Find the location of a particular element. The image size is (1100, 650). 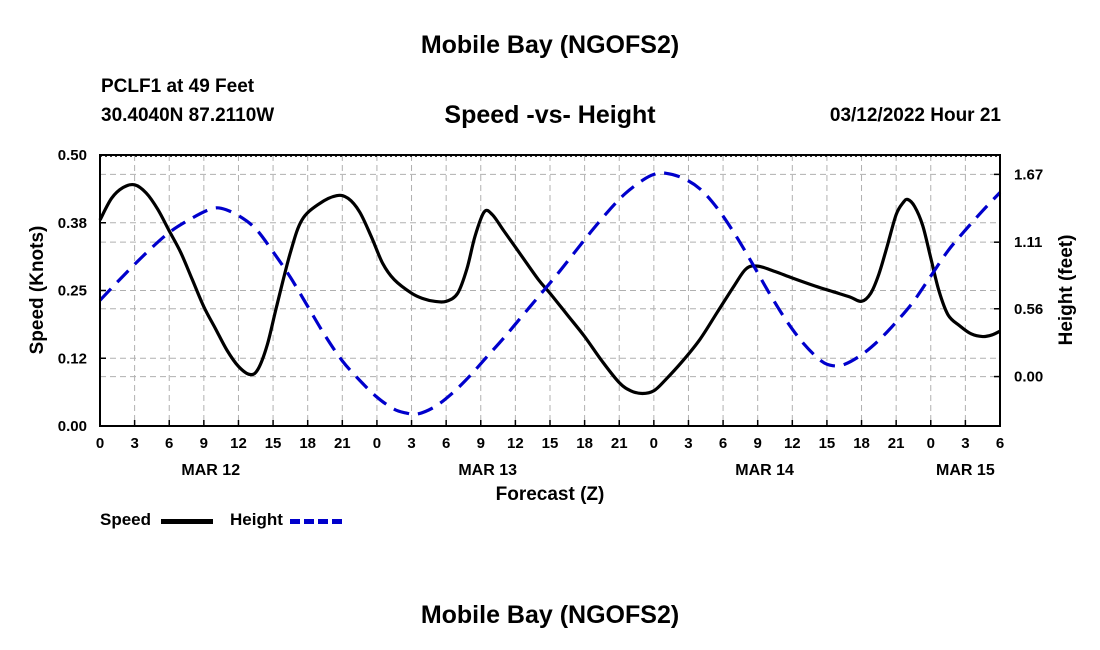

page-title: Mobile Bay (NGOFS2) is located at coordinates (550, 45).